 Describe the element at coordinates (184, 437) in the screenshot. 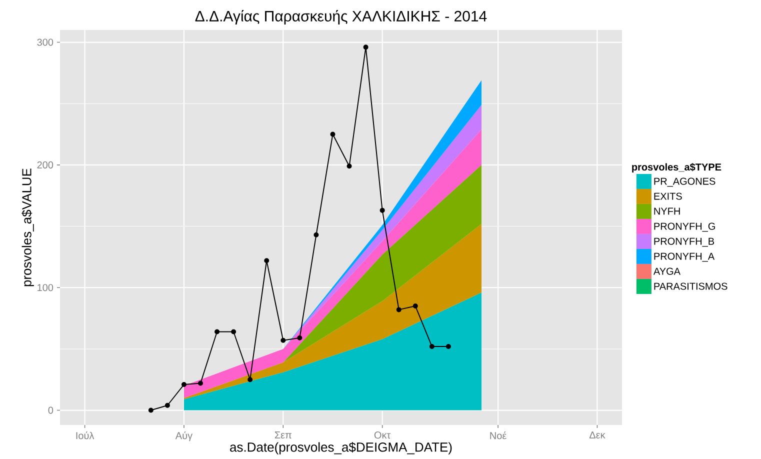

I see `x-tick-label: Αύγ` at that location.